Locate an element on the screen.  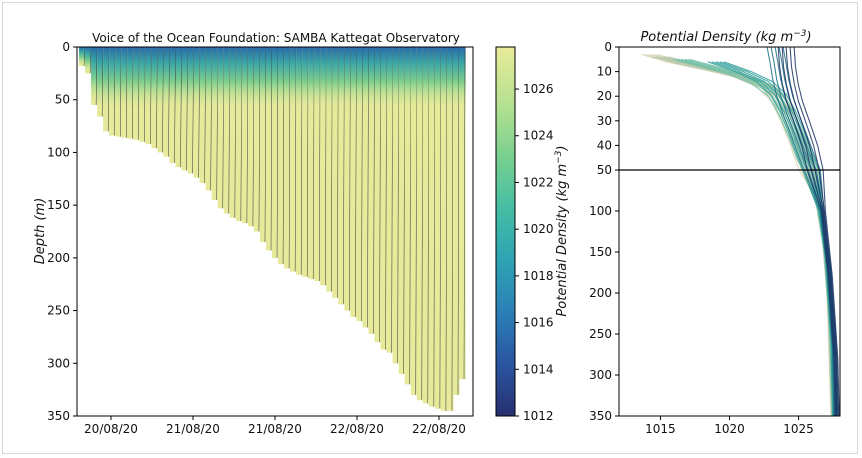
profile-x-ticks: 1015 1020 1025 is located at coordinates (729, 426).